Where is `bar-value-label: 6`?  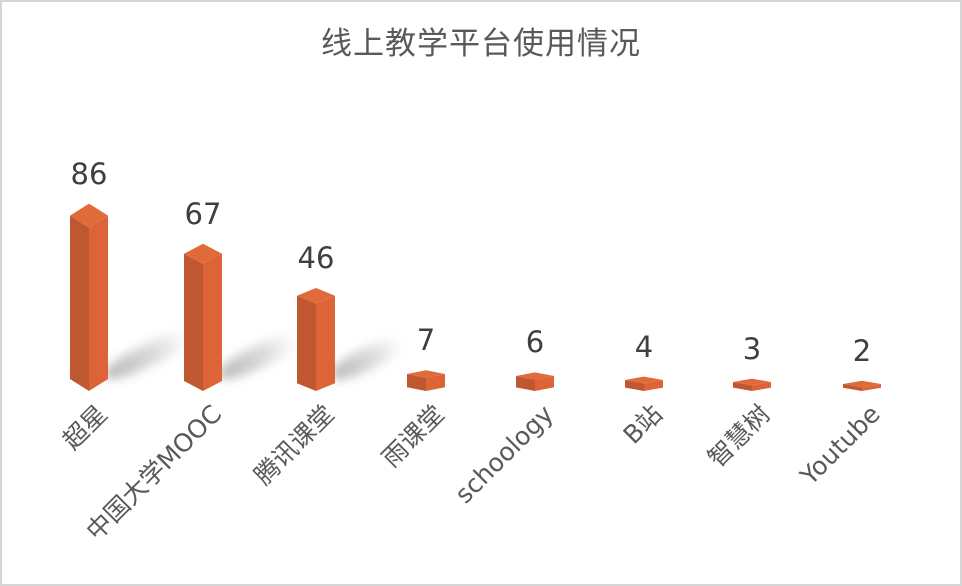 bar-value-label: 6 is located at coordinates (535, 342).